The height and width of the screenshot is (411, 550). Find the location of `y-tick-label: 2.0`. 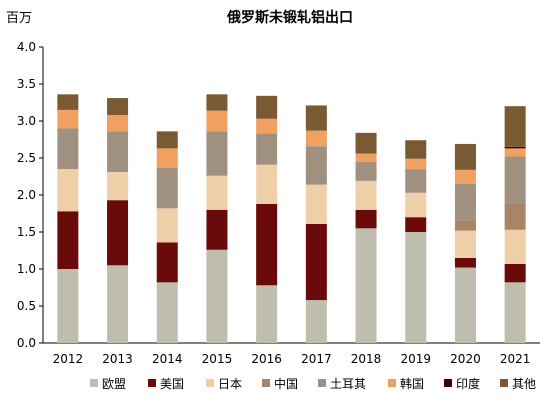

y-tick-label: 2.0 is located at coordinates (26, 195).